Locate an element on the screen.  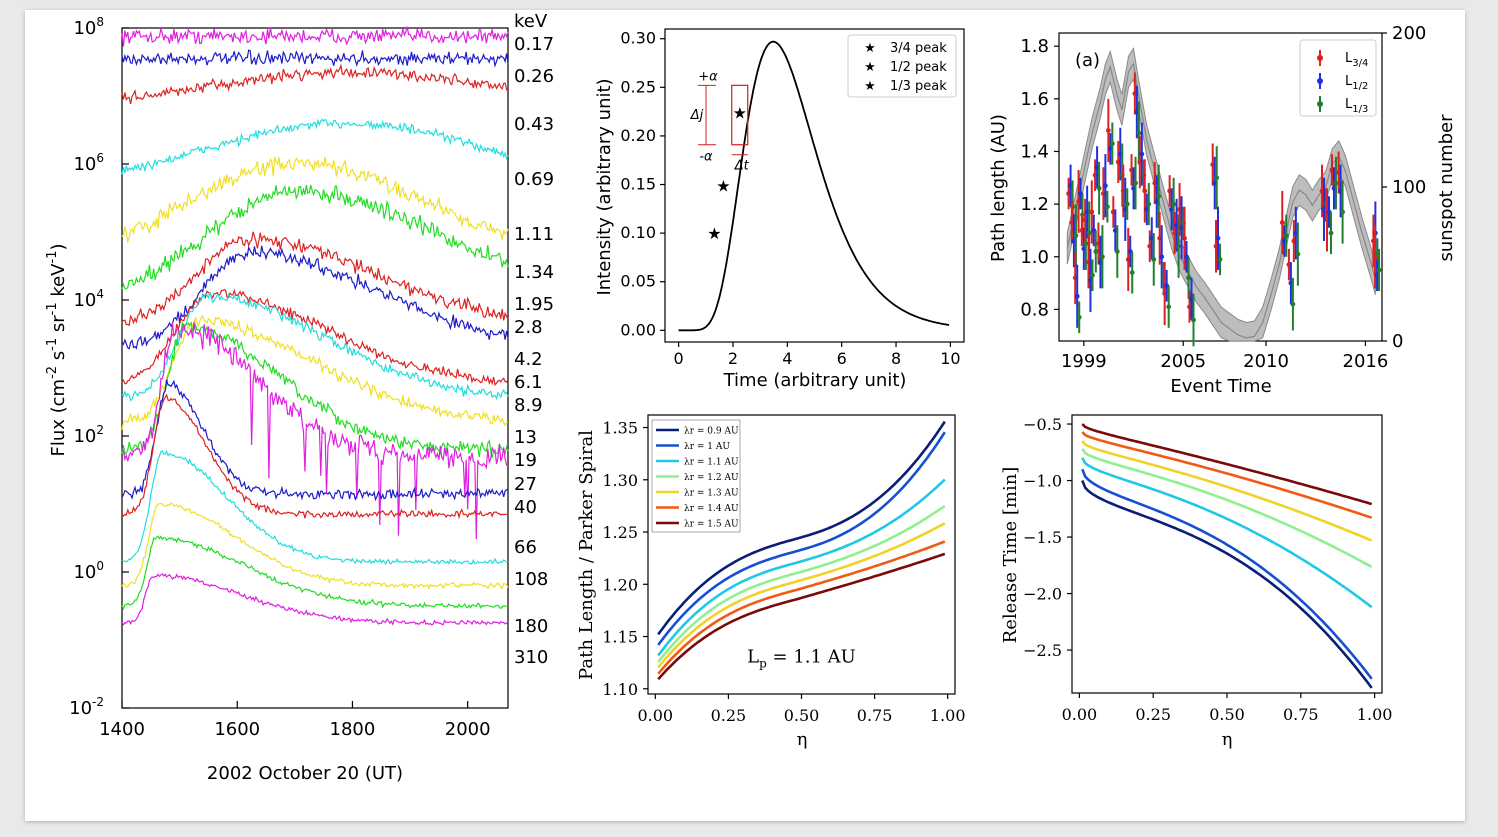
x-tick-label: 2010 is located at coordinates (1266, 361).